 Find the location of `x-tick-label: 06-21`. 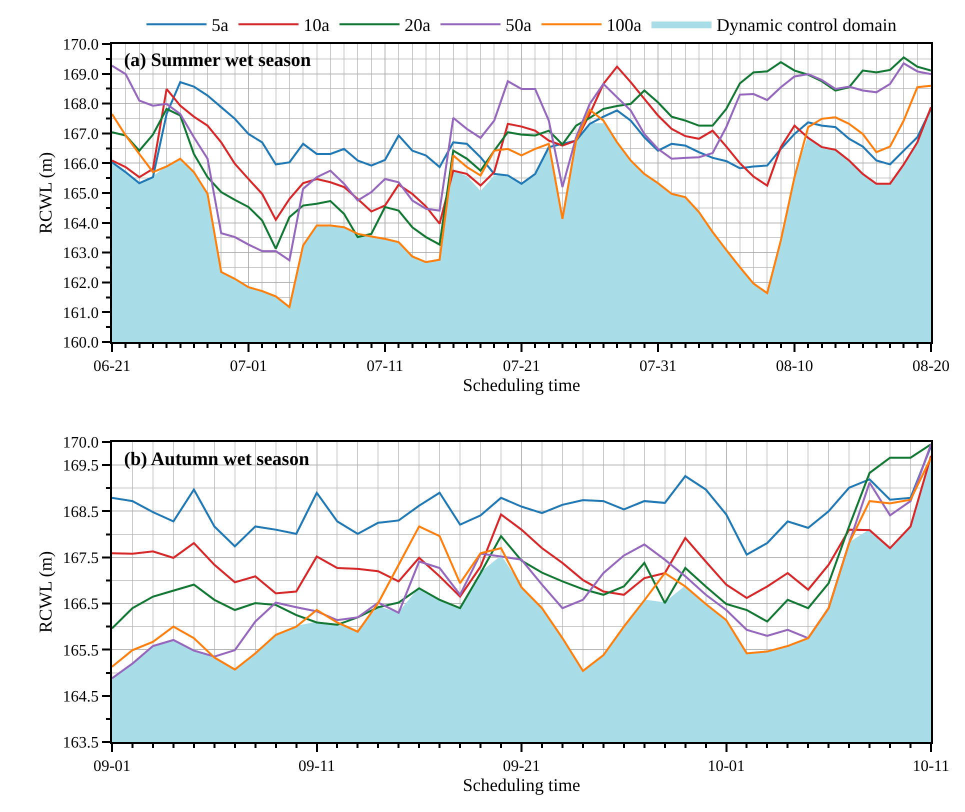

x-tick-label: 06-21 is located at coordinates (112, 367).